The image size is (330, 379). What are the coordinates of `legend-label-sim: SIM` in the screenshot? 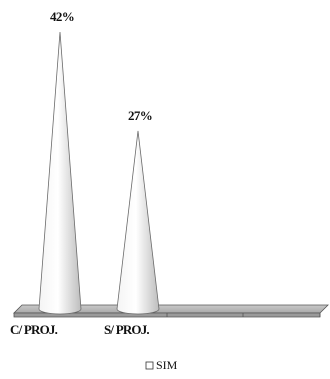 It's located at (167, 365).